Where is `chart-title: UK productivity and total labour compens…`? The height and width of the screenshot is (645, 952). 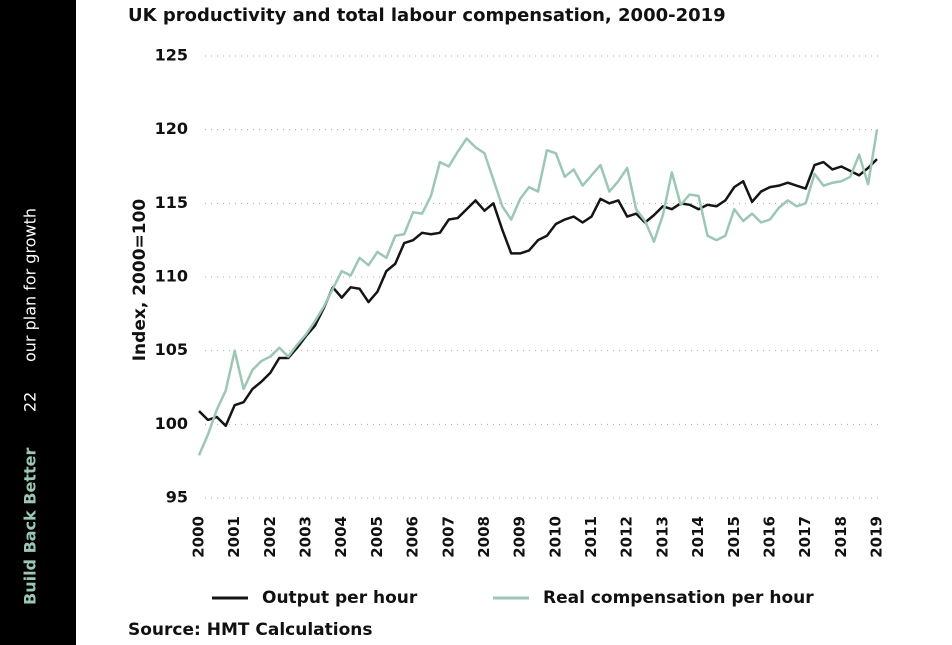 chart-title: UK productivity and total labour compens… is located at coordinates (427, 15).